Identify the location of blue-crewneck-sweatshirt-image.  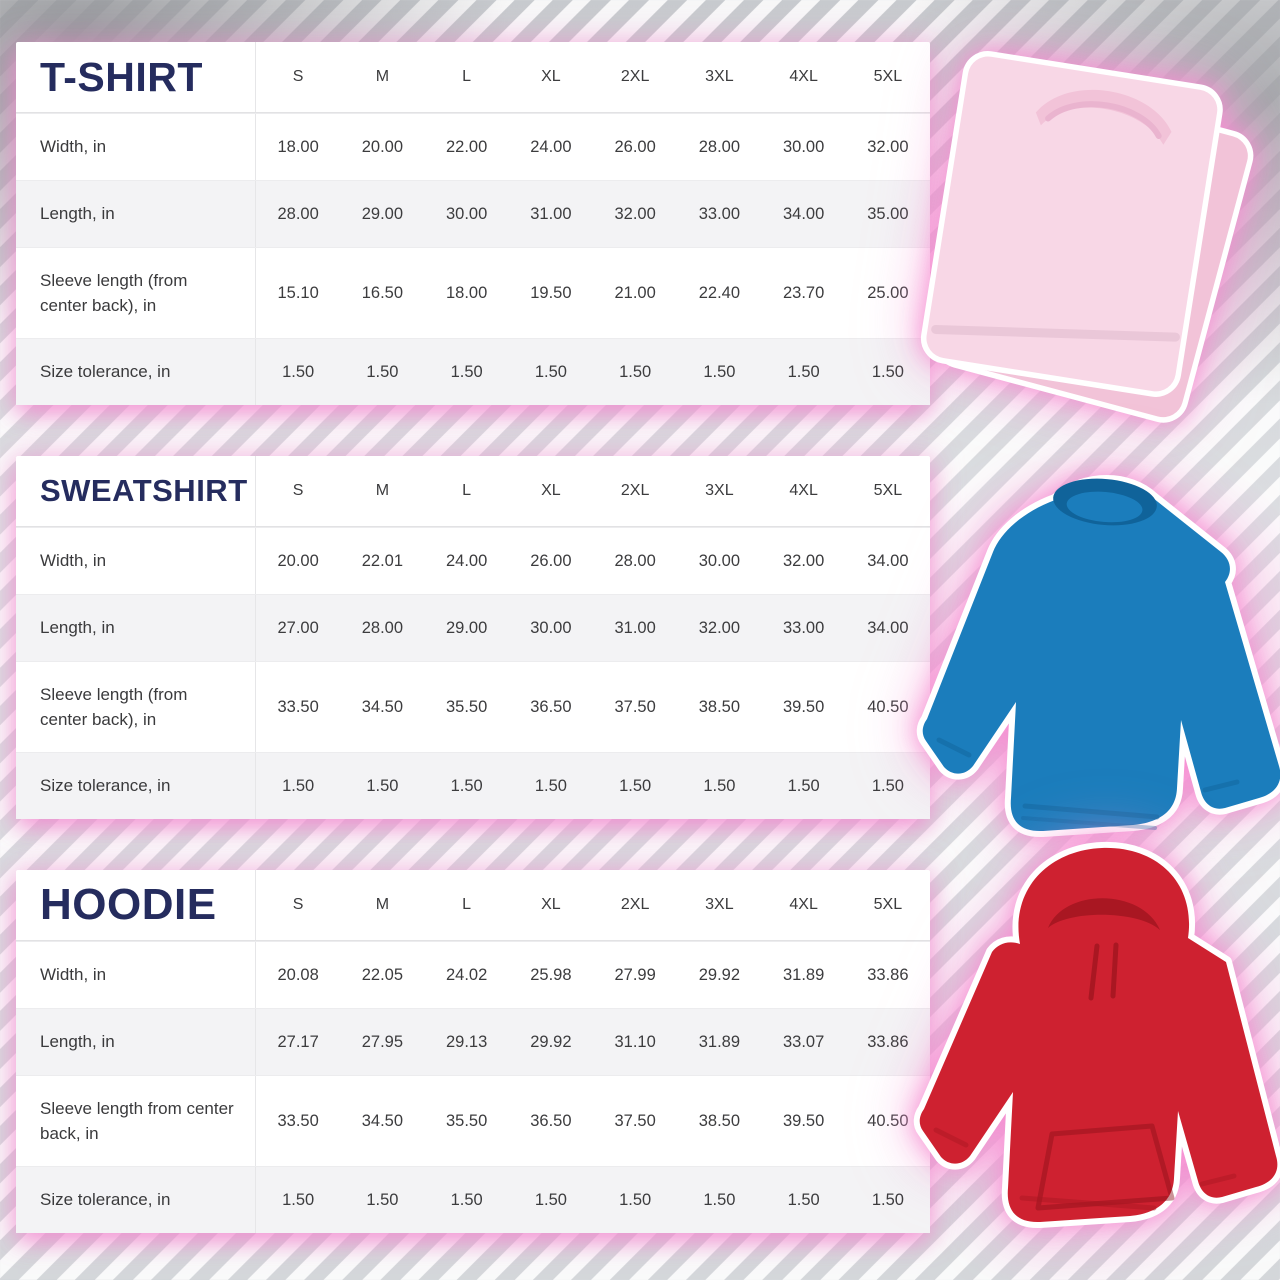
(1098, 656).